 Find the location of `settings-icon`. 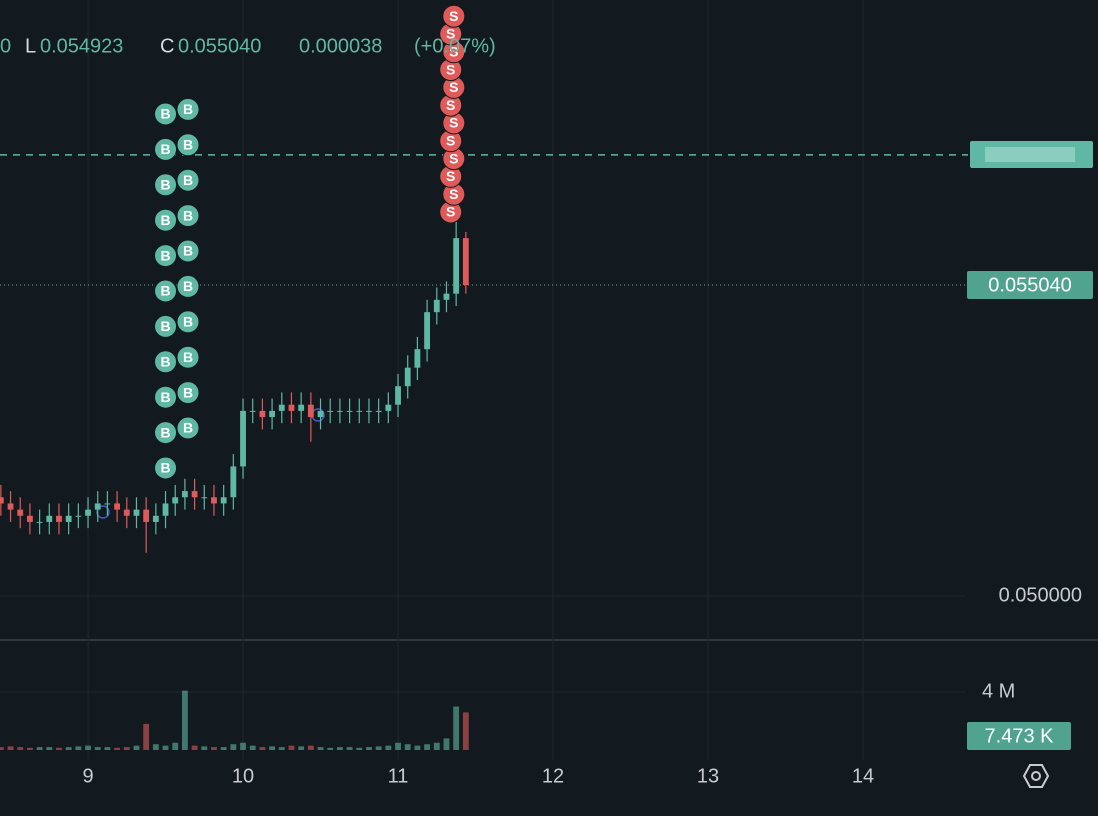

settings-icon is located at coordinates (1036, 776).